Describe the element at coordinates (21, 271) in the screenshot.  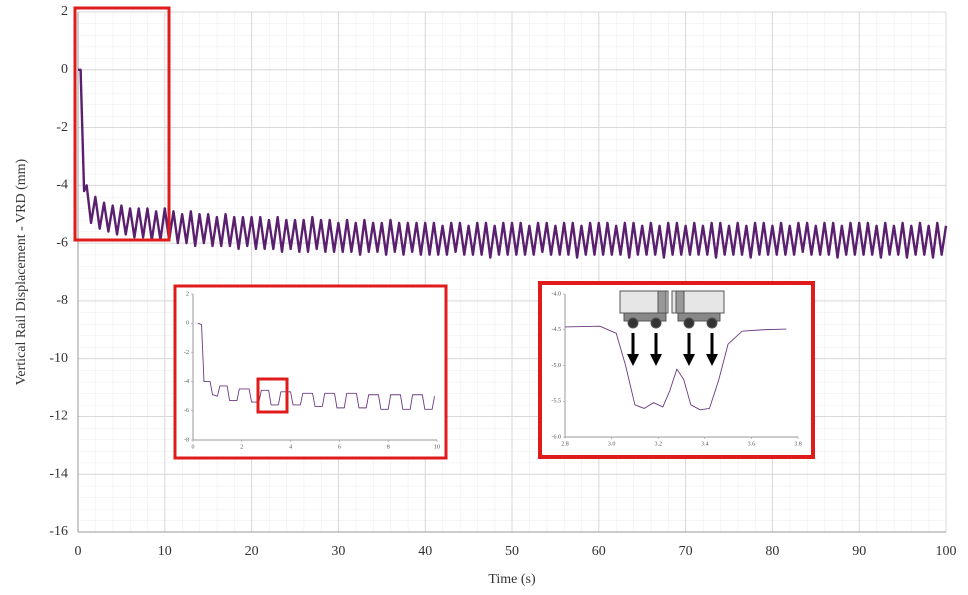
I see `y-axis-label: Vertical Rail Displacement - VRD (mm)` at that location.